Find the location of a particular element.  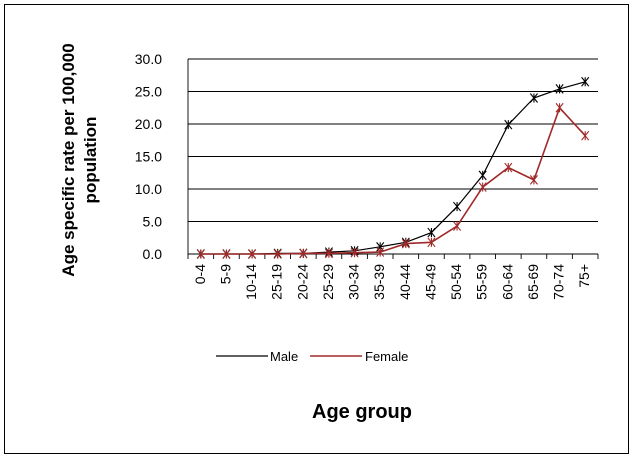

x-tick-label: 30-34 is located at coordinates (354, 282).